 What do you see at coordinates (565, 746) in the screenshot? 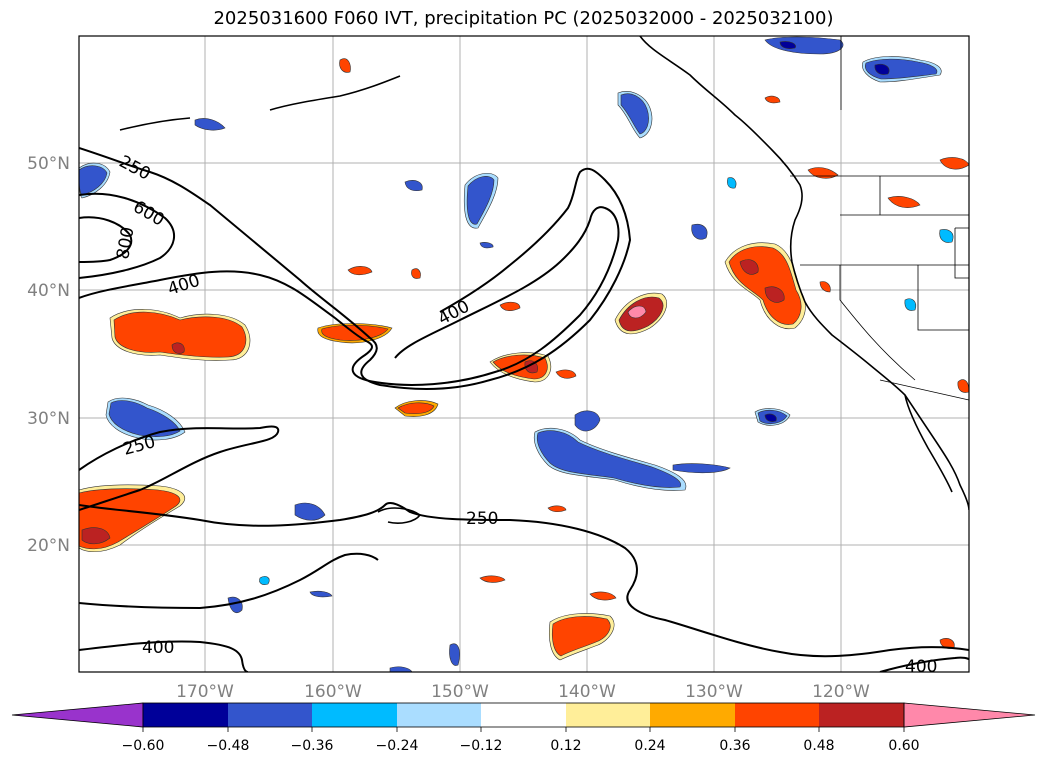
I see `colorbar-tick-6: 0.12` at bounding box center [565, 746].